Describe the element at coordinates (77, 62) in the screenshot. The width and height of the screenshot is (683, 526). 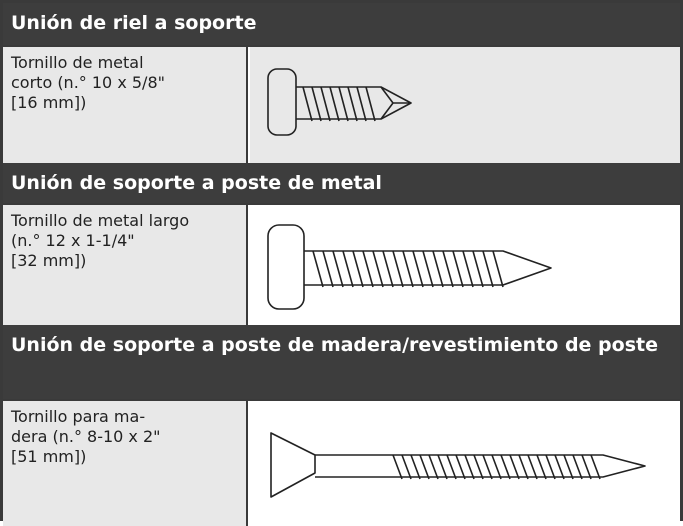
I see `description-line: Tornillo de metal` at that location.